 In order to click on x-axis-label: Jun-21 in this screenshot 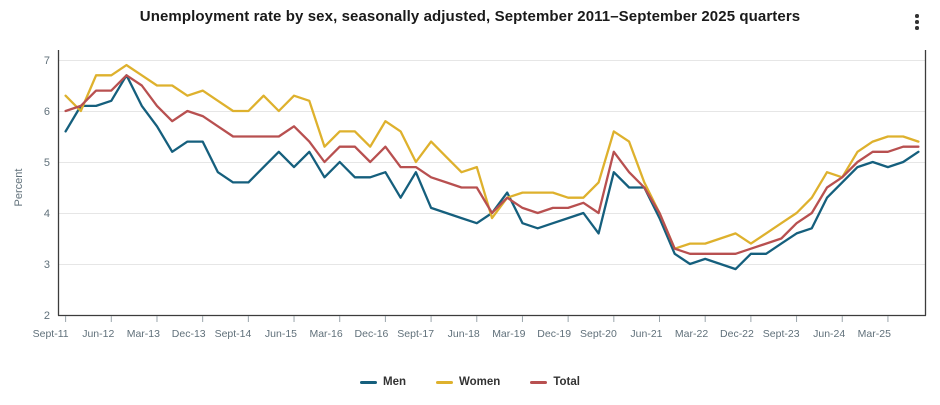, I will do `click(646, 334)`.